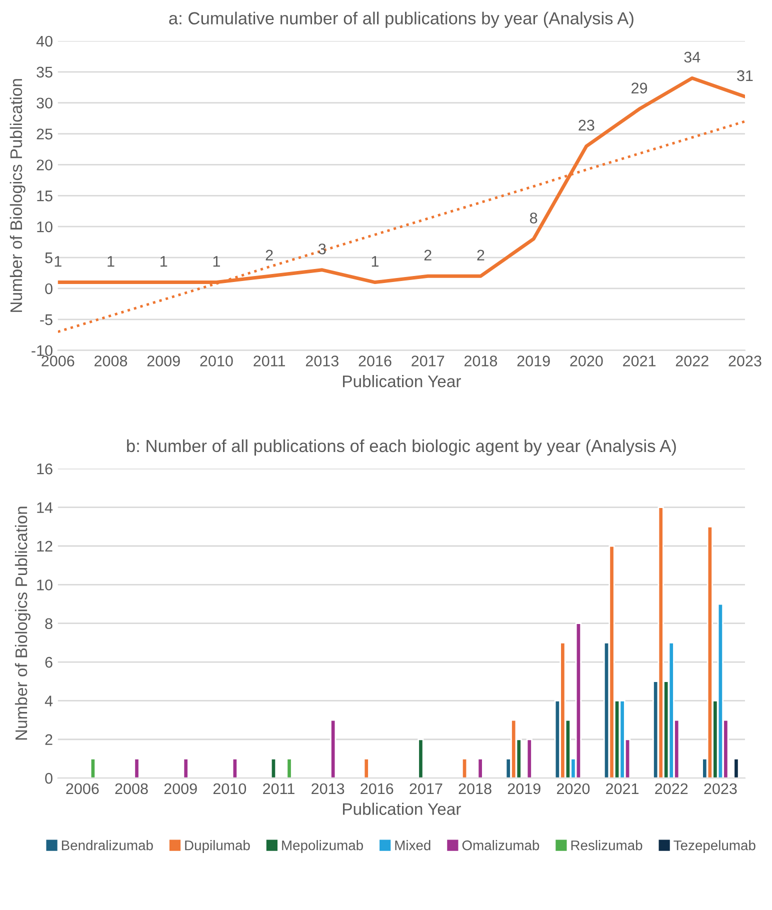 The image size is (772, 910). I want to click on y-tick-label: 40, so click(44, 41).